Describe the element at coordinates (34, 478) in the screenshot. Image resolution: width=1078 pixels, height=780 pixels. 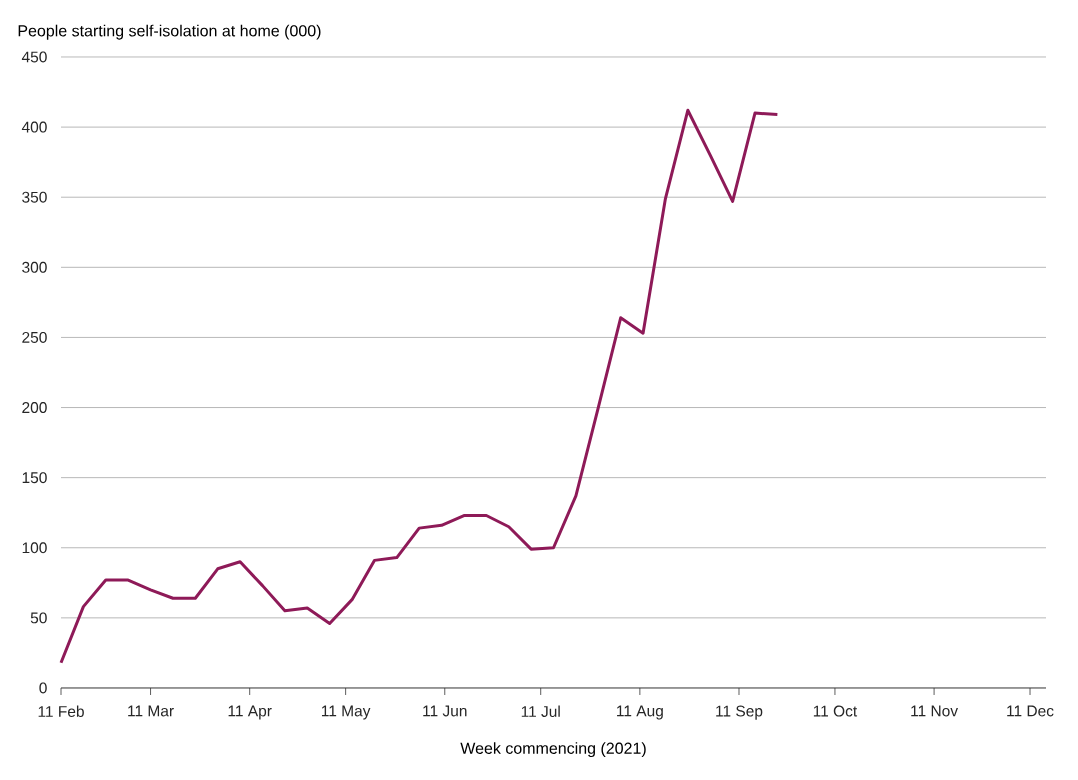
I see `y-tick-label: 150` at that location.